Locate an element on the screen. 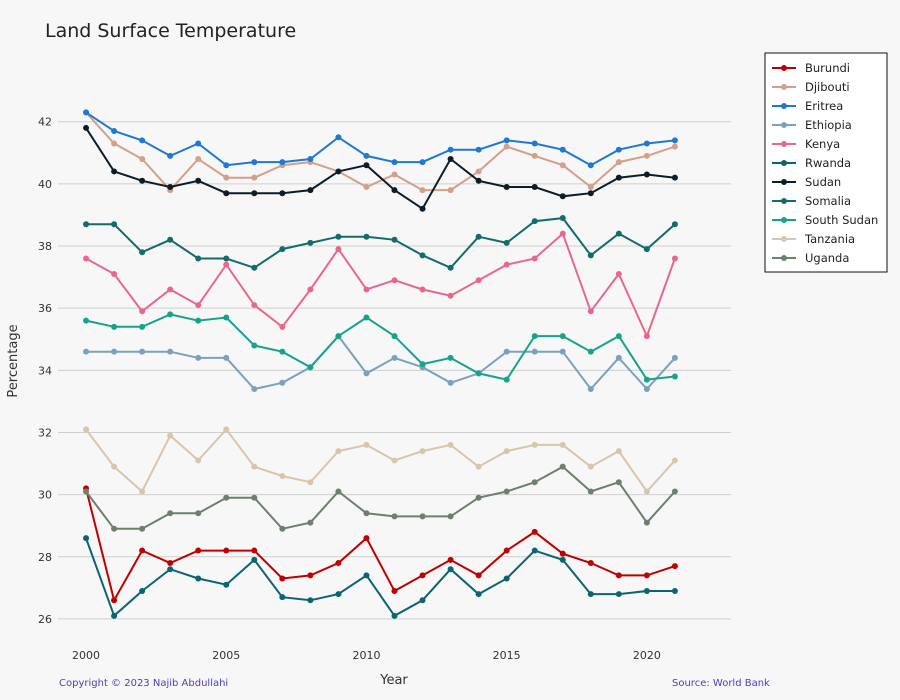 The width and height of the screenshot is (900, 700). y-tick-label: 34 is located at coordinates (45, 370).